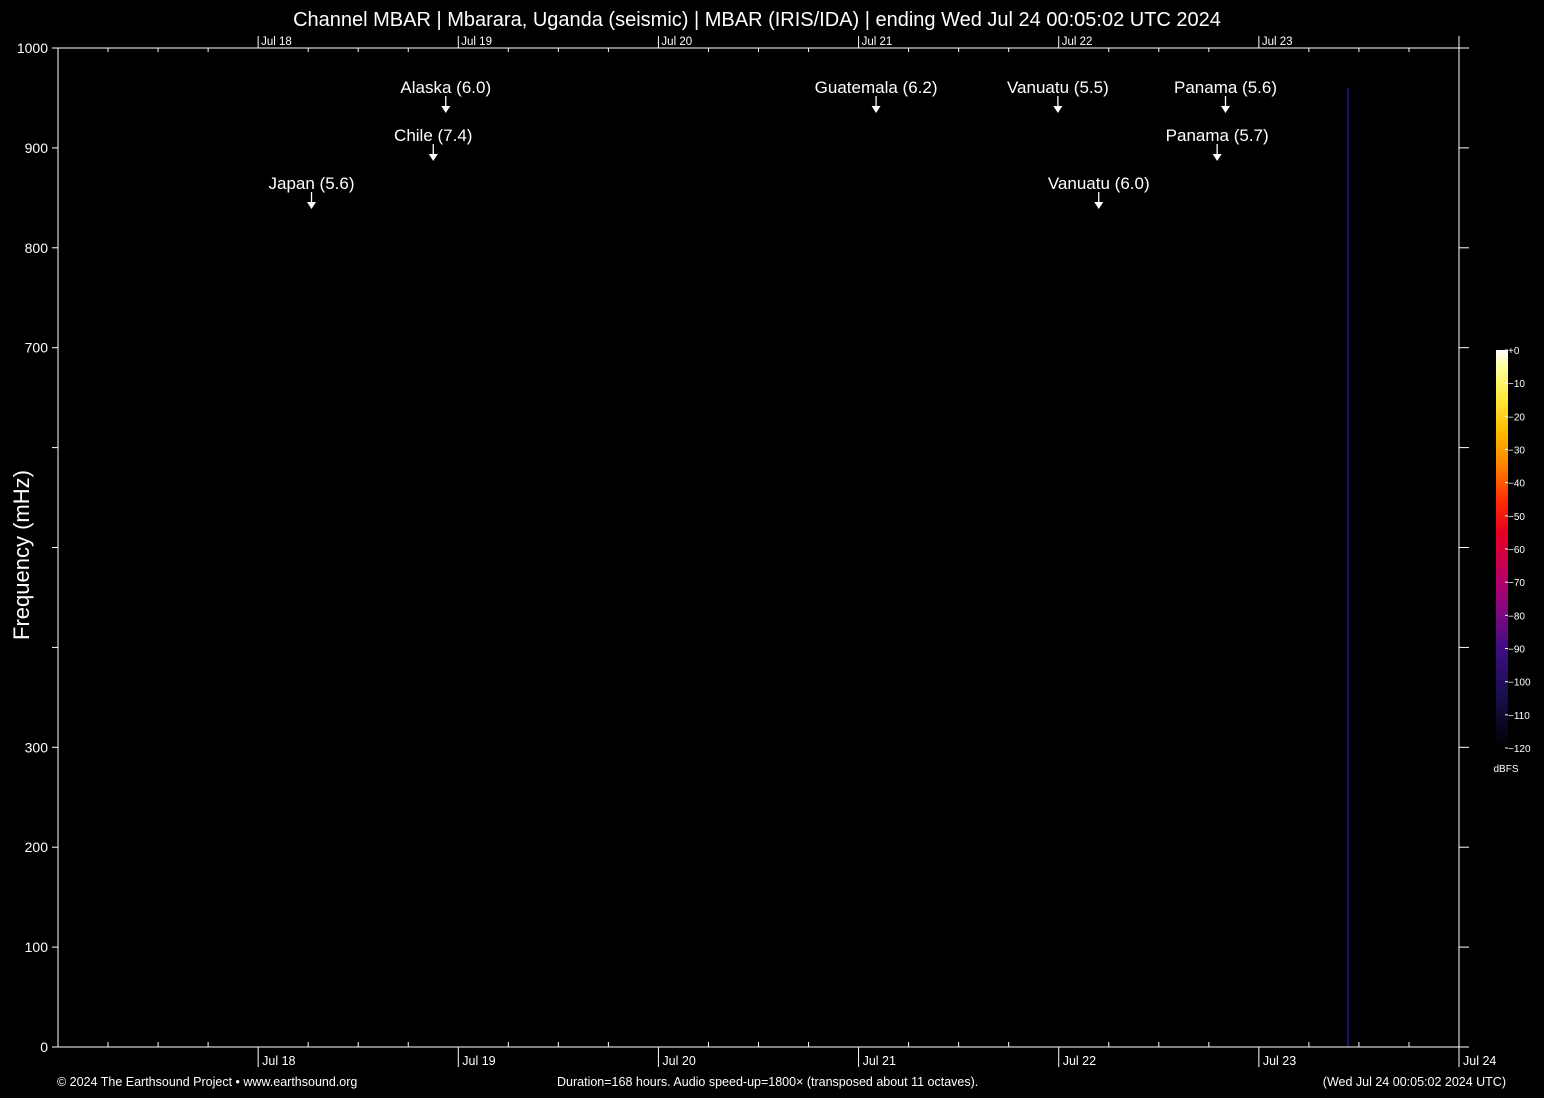 The width and height of the screenshot is (1544, 1098). What do you see at coordinates (1519, 683) in the screenshot?
I see `colorbar-tick-label: −100` at bounding box center [1519, 683].